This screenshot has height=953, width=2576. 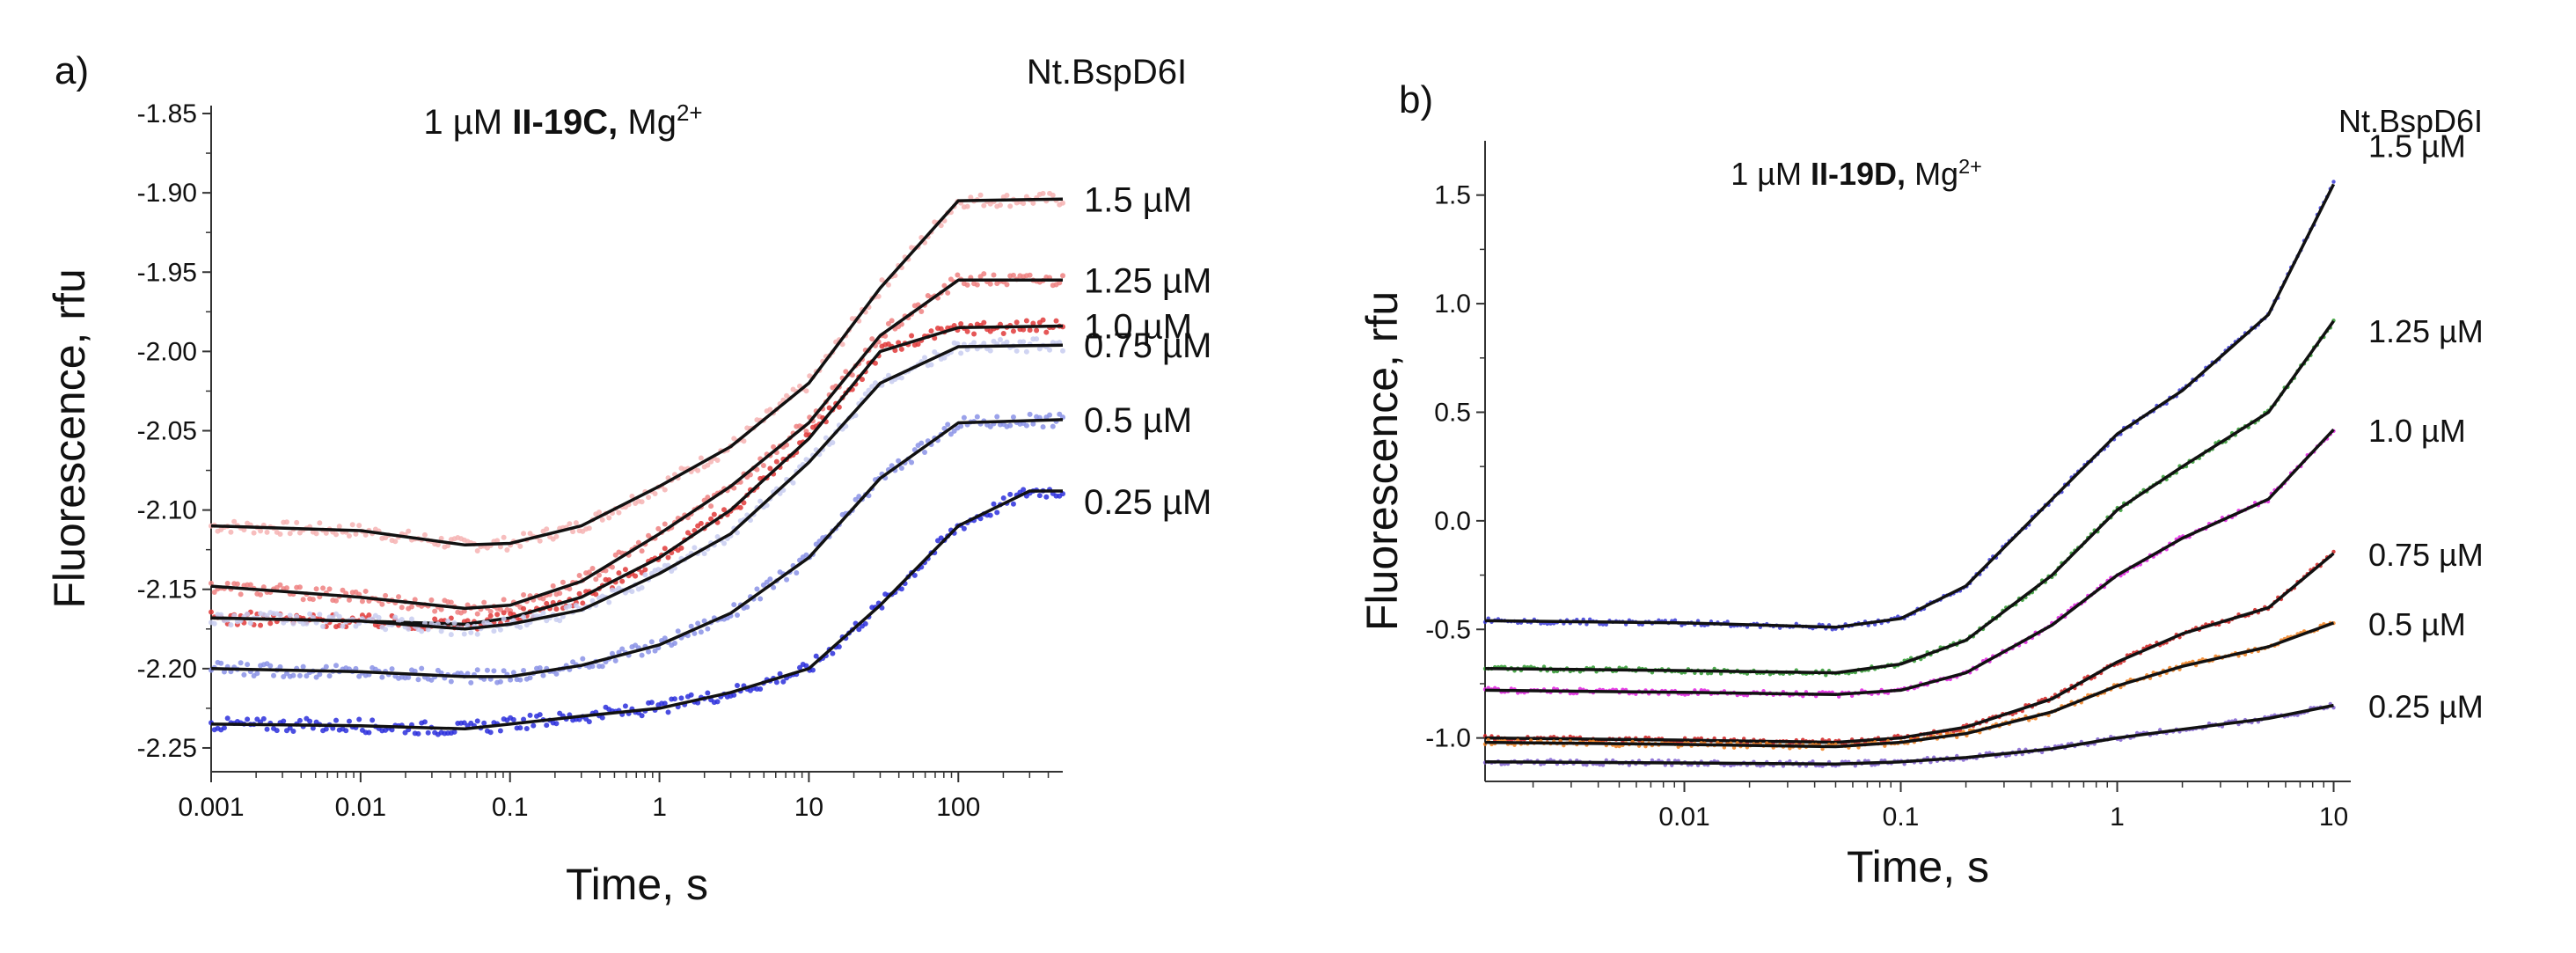 What do you see at coordinates (167, 590) in the screenshot?
I see `panel-a-y-tick-label: -2.15` at bounding box center [167, 590].